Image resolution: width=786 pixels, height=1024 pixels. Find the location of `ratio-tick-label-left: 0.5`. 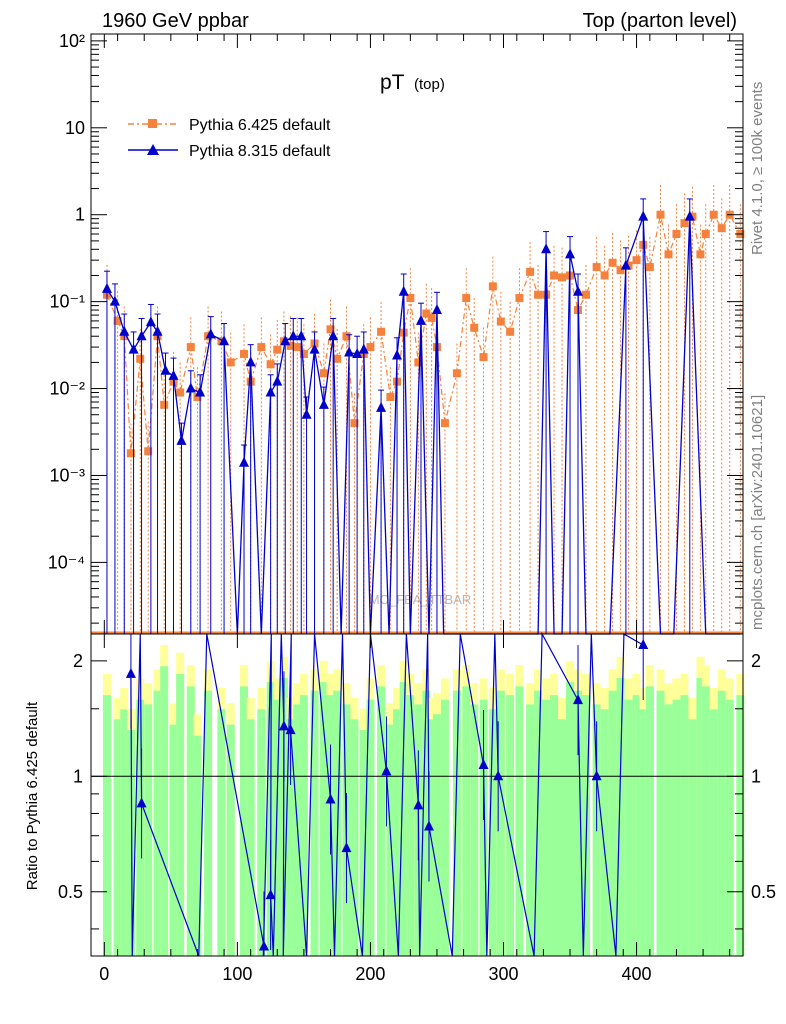

ratio-tick-label-left: 0.5 is located at coordinates (70, 892).